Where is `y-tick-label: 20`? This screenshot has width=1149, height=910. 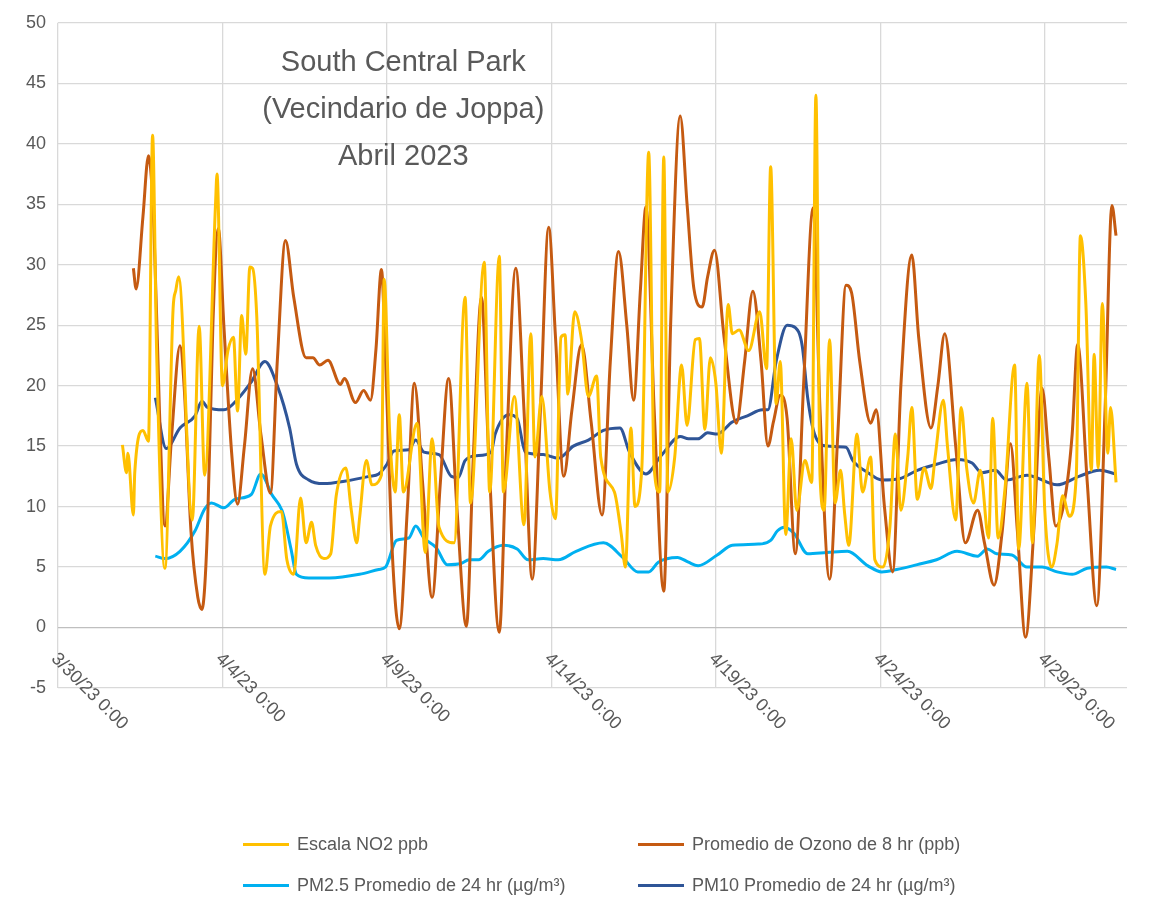 y-tick-label: 20 is located at coordinates (35, 384).